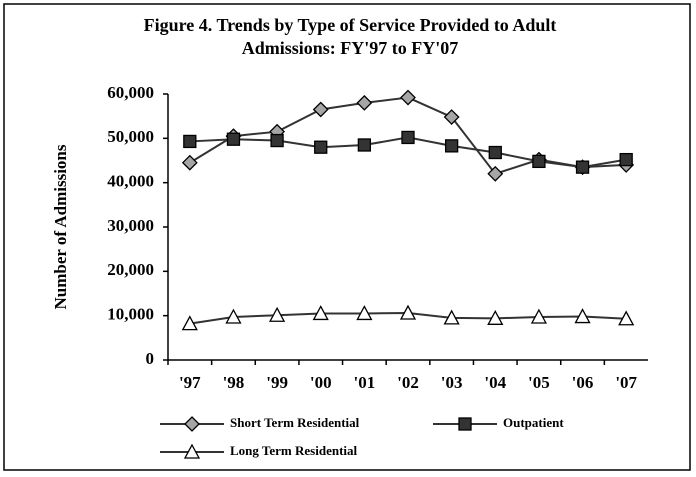  I want to click on x-tick-label: '99, so click(277, 382).